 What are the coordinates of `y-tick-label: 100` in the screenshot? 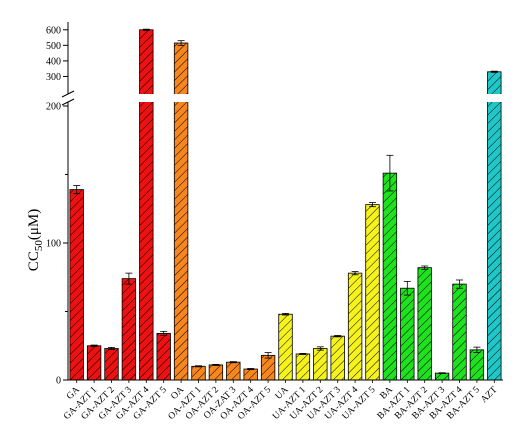 It's located at (53, 244).